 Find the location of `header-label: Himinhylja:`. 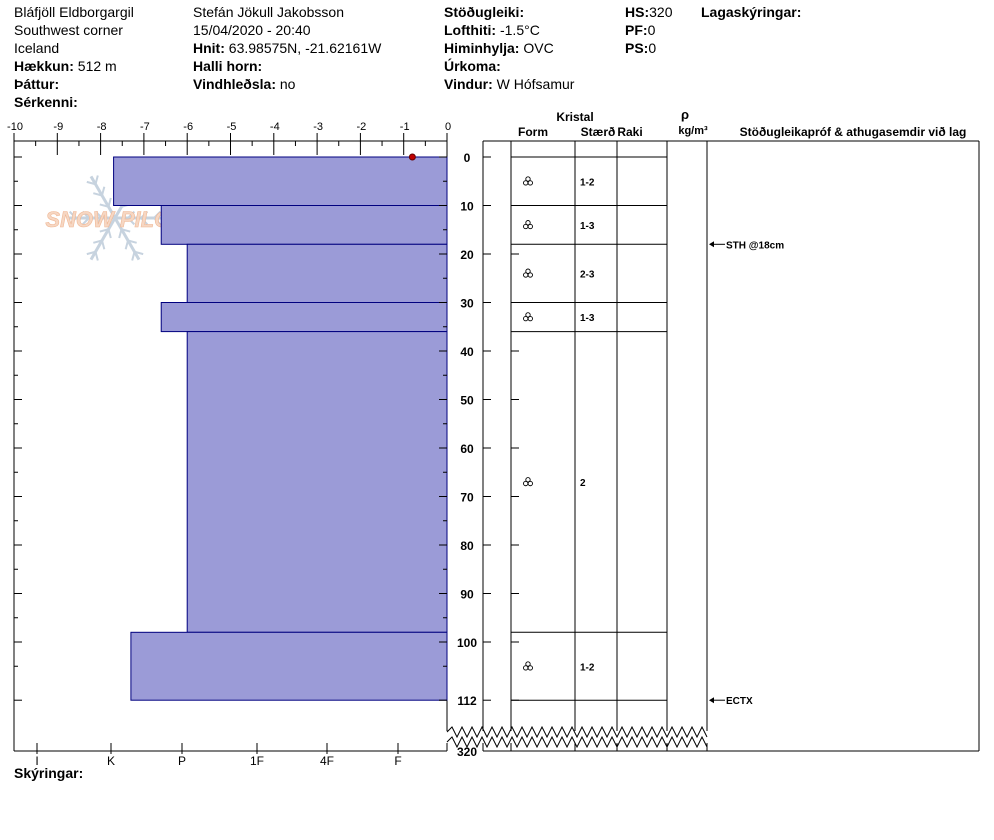

header-label: Himinhylja: is located at coordinates (482, 48).